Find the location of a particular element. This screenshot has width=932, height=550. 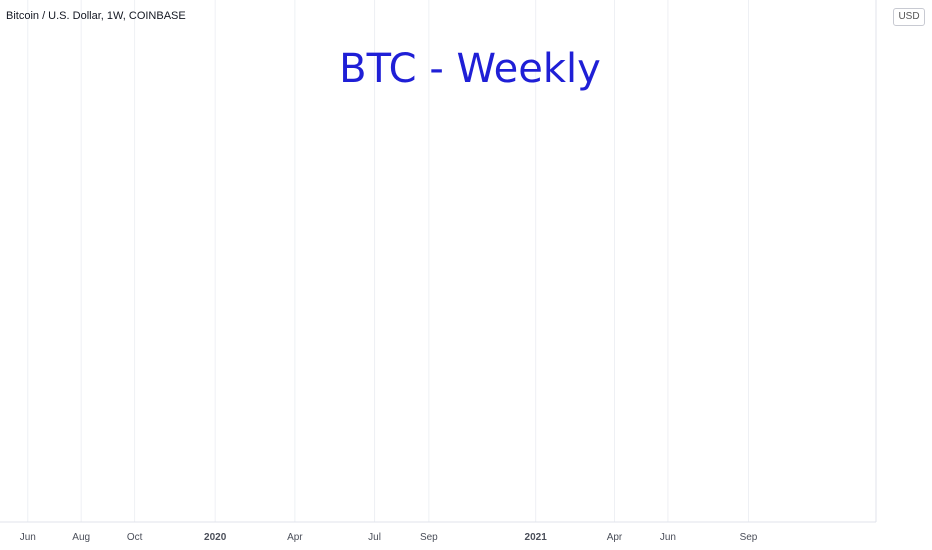

symbol-title: Bitcoin / U.S. Dollar, 1W, COINBASE is located at coordinates (96, 16).